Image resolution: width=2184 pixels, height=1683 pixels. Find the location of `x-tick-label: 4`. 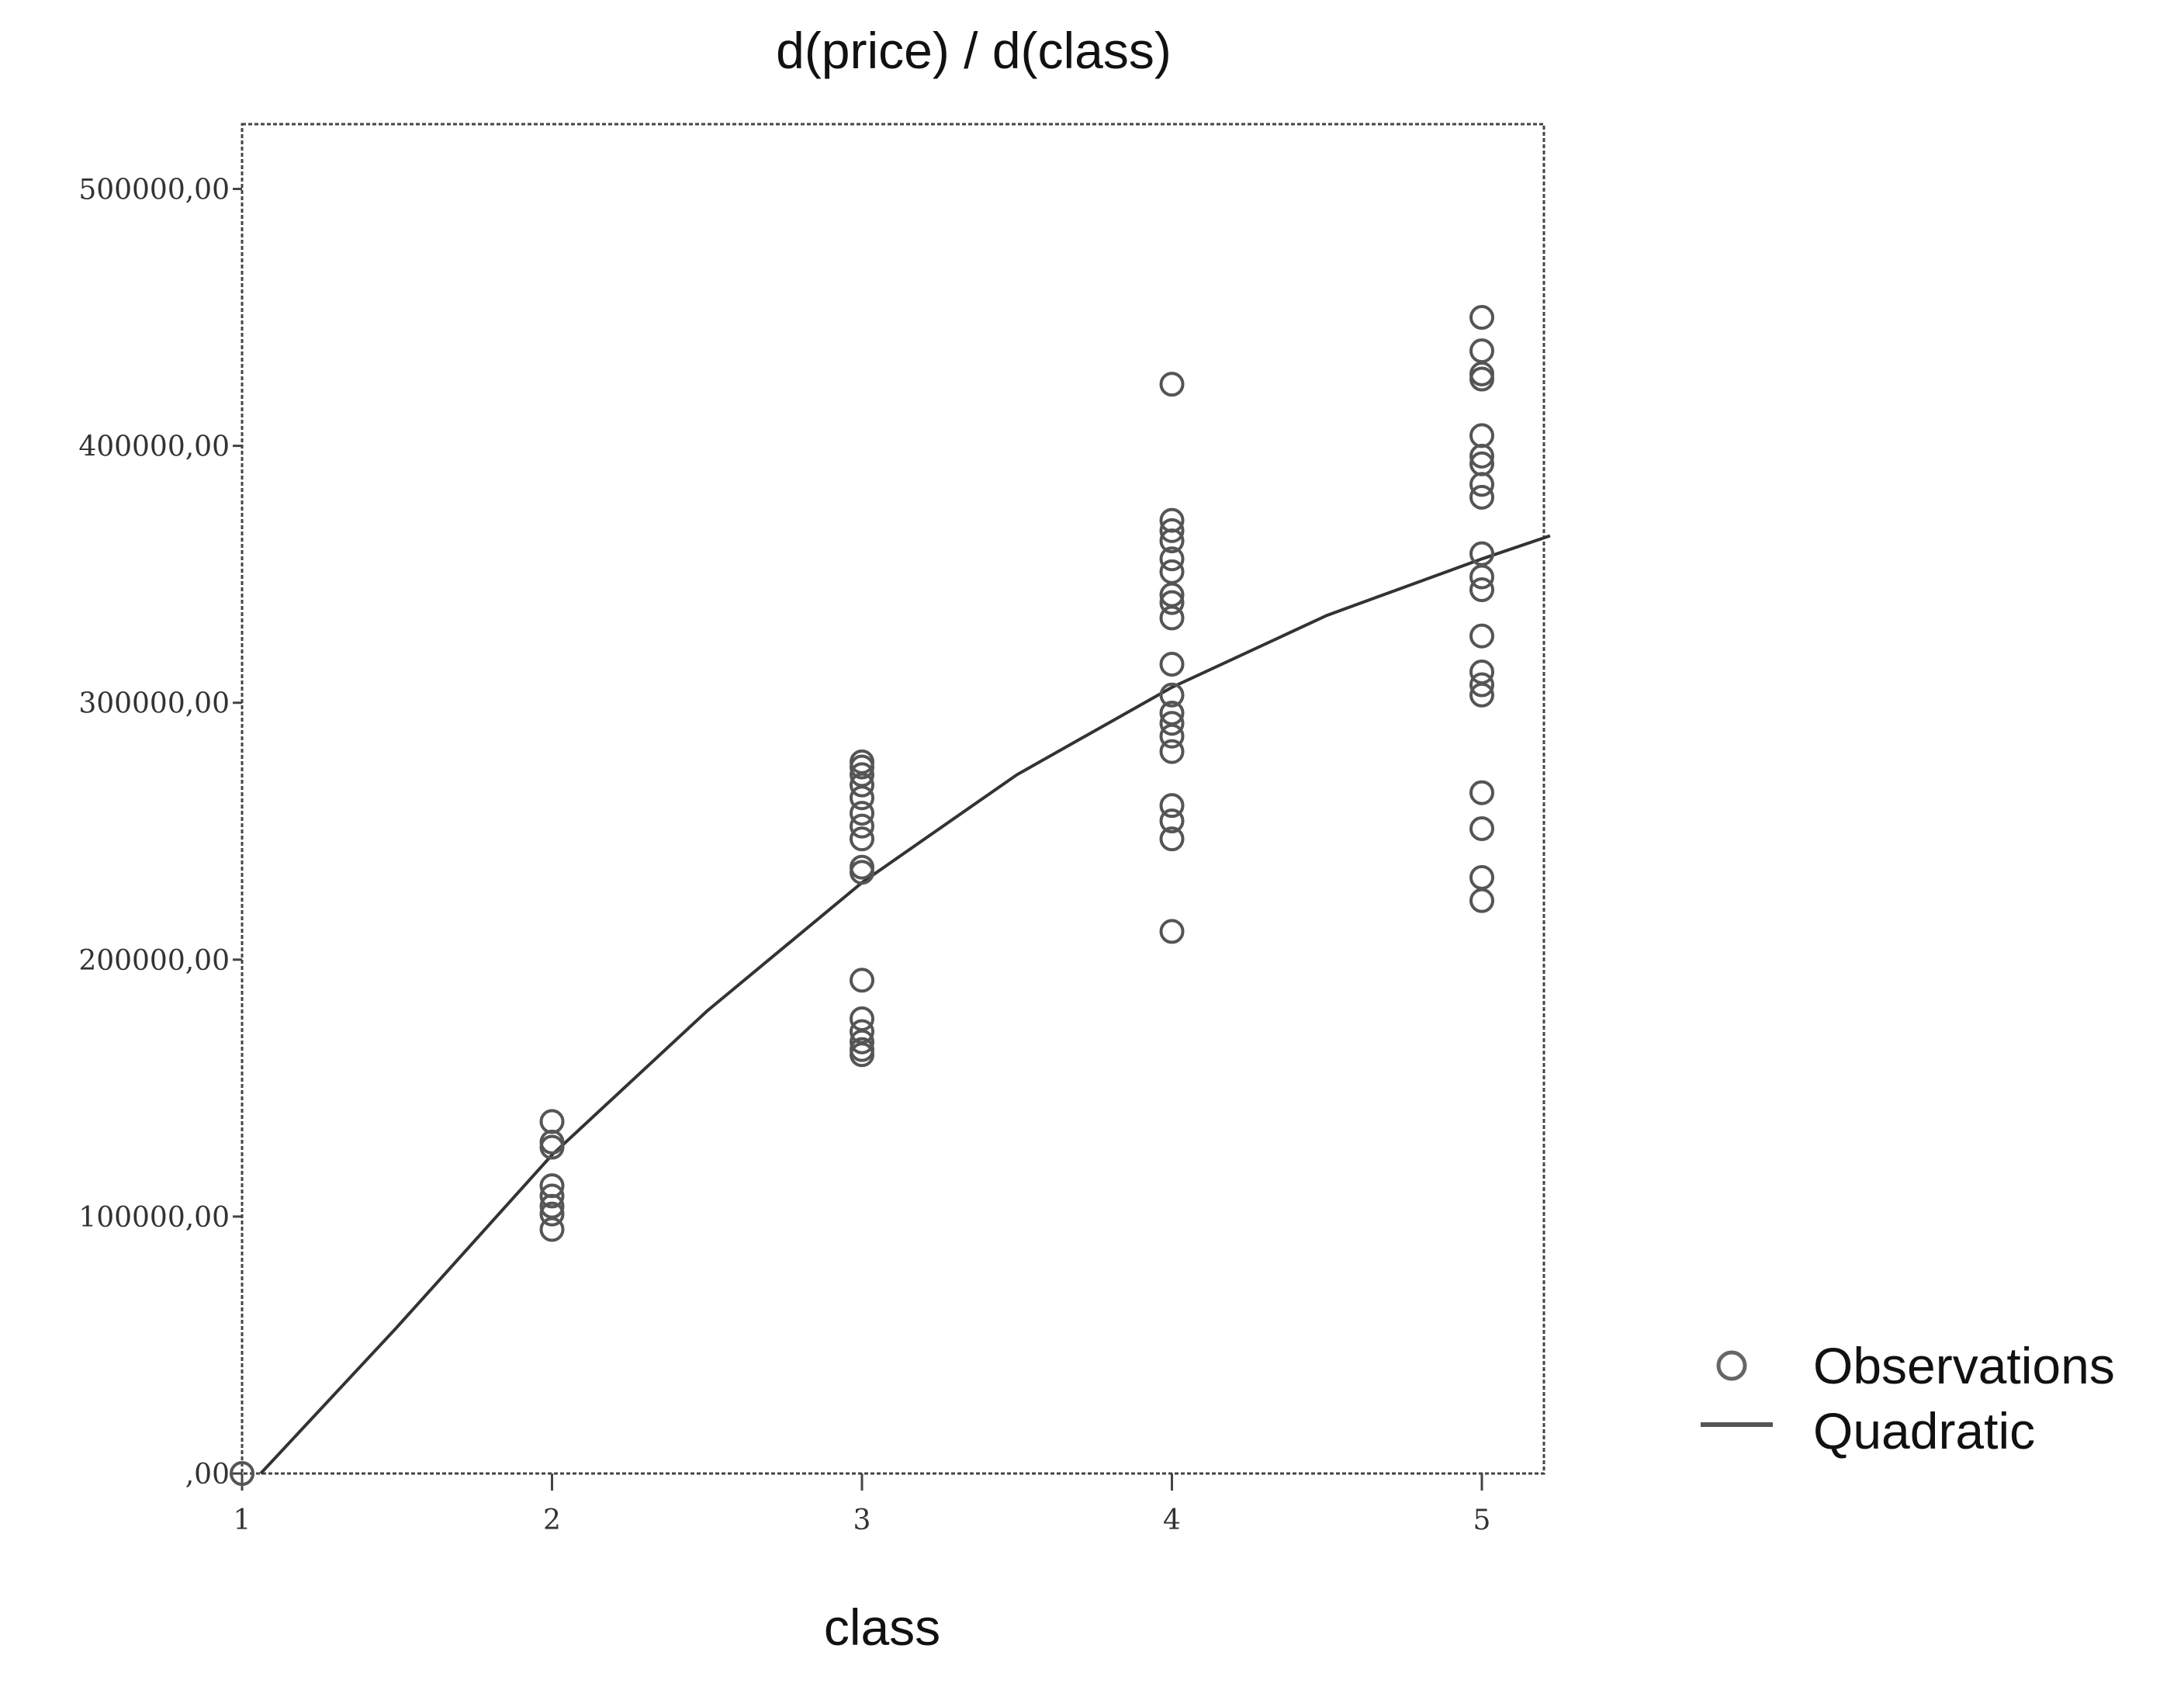

x-tick-label: 4 is located at coordinates (1172, 1521).